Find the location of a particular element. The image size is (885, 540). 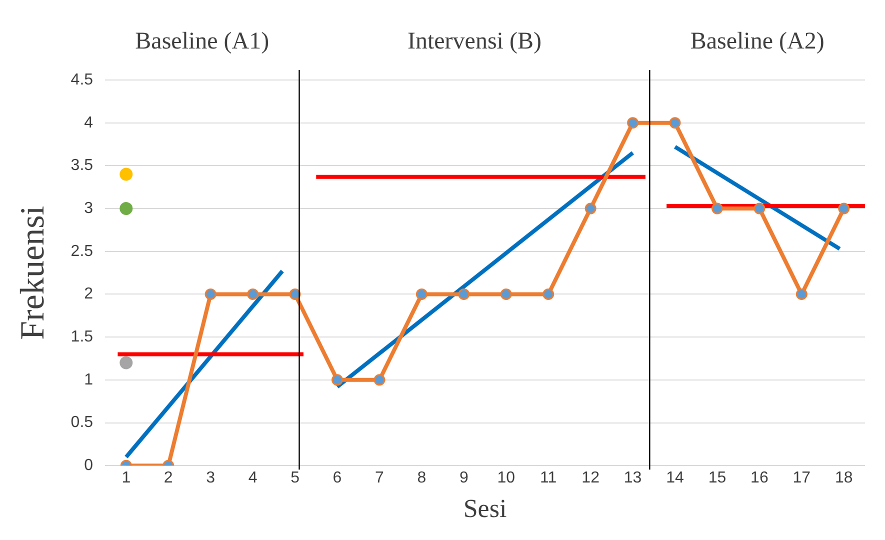

y-tick-label: 1.5 is located at coordinates (82, 337).